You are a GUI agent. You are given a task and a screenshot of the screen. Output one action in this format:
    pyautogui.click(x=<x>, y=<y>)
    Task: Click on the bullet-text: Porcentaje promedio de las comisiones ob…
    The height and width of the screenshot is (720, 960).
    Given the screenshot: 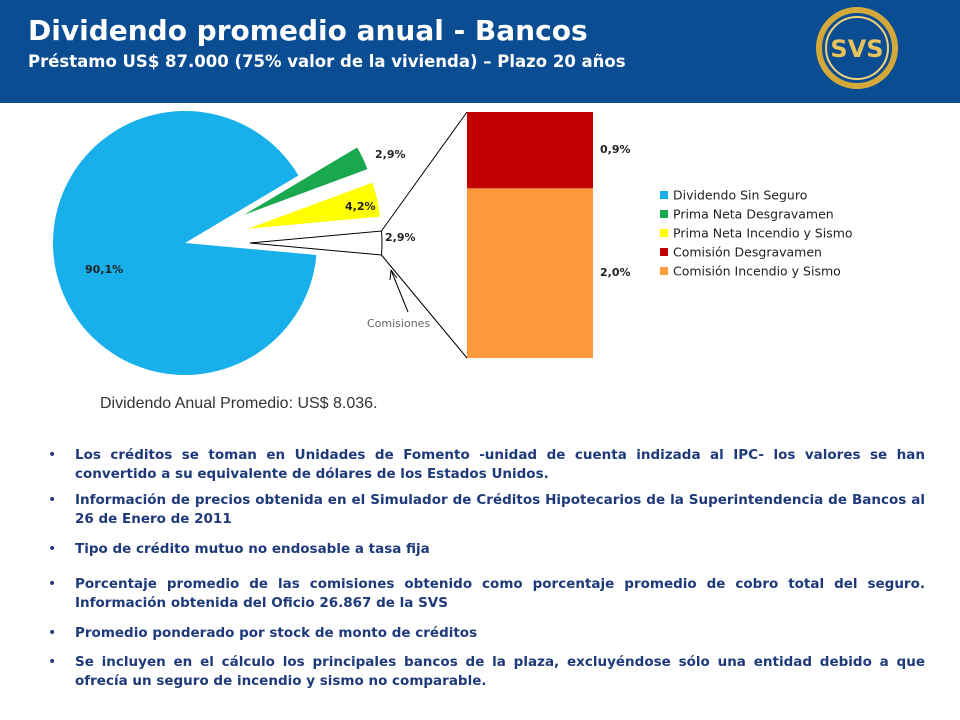 What is the action you would take?
    pyautogui.click(x=500, y=593)
    